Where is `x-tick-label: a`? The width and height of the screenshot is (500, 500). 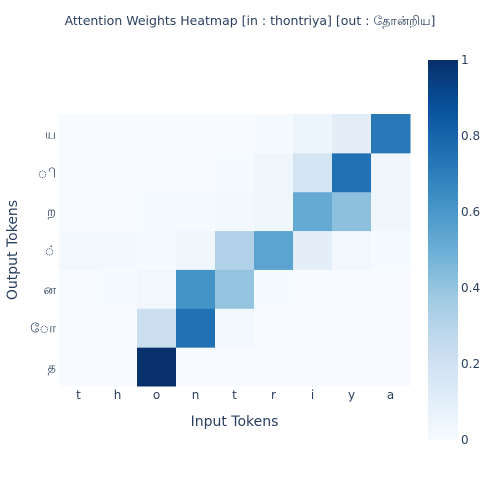 x-tick-label: a is located at coordinates (390, 395).